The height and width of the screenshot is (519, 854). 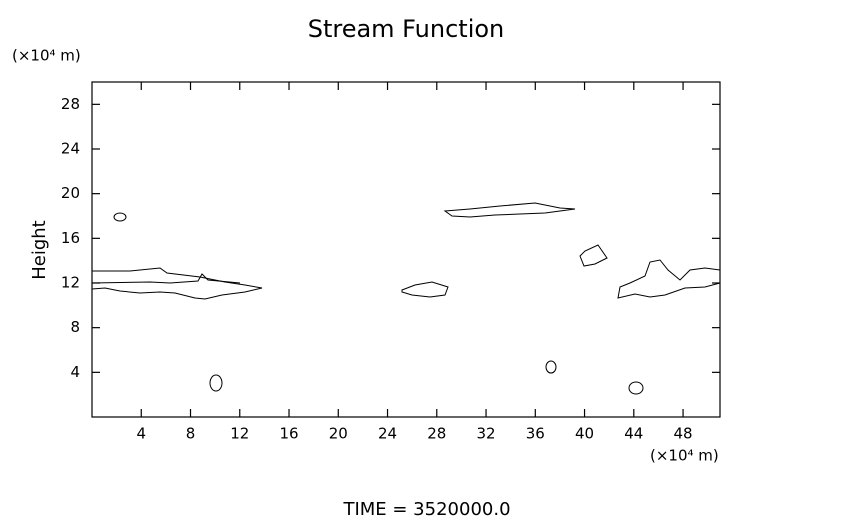 I want to click on y-tick-label: 20, so click(x=70, y=193).